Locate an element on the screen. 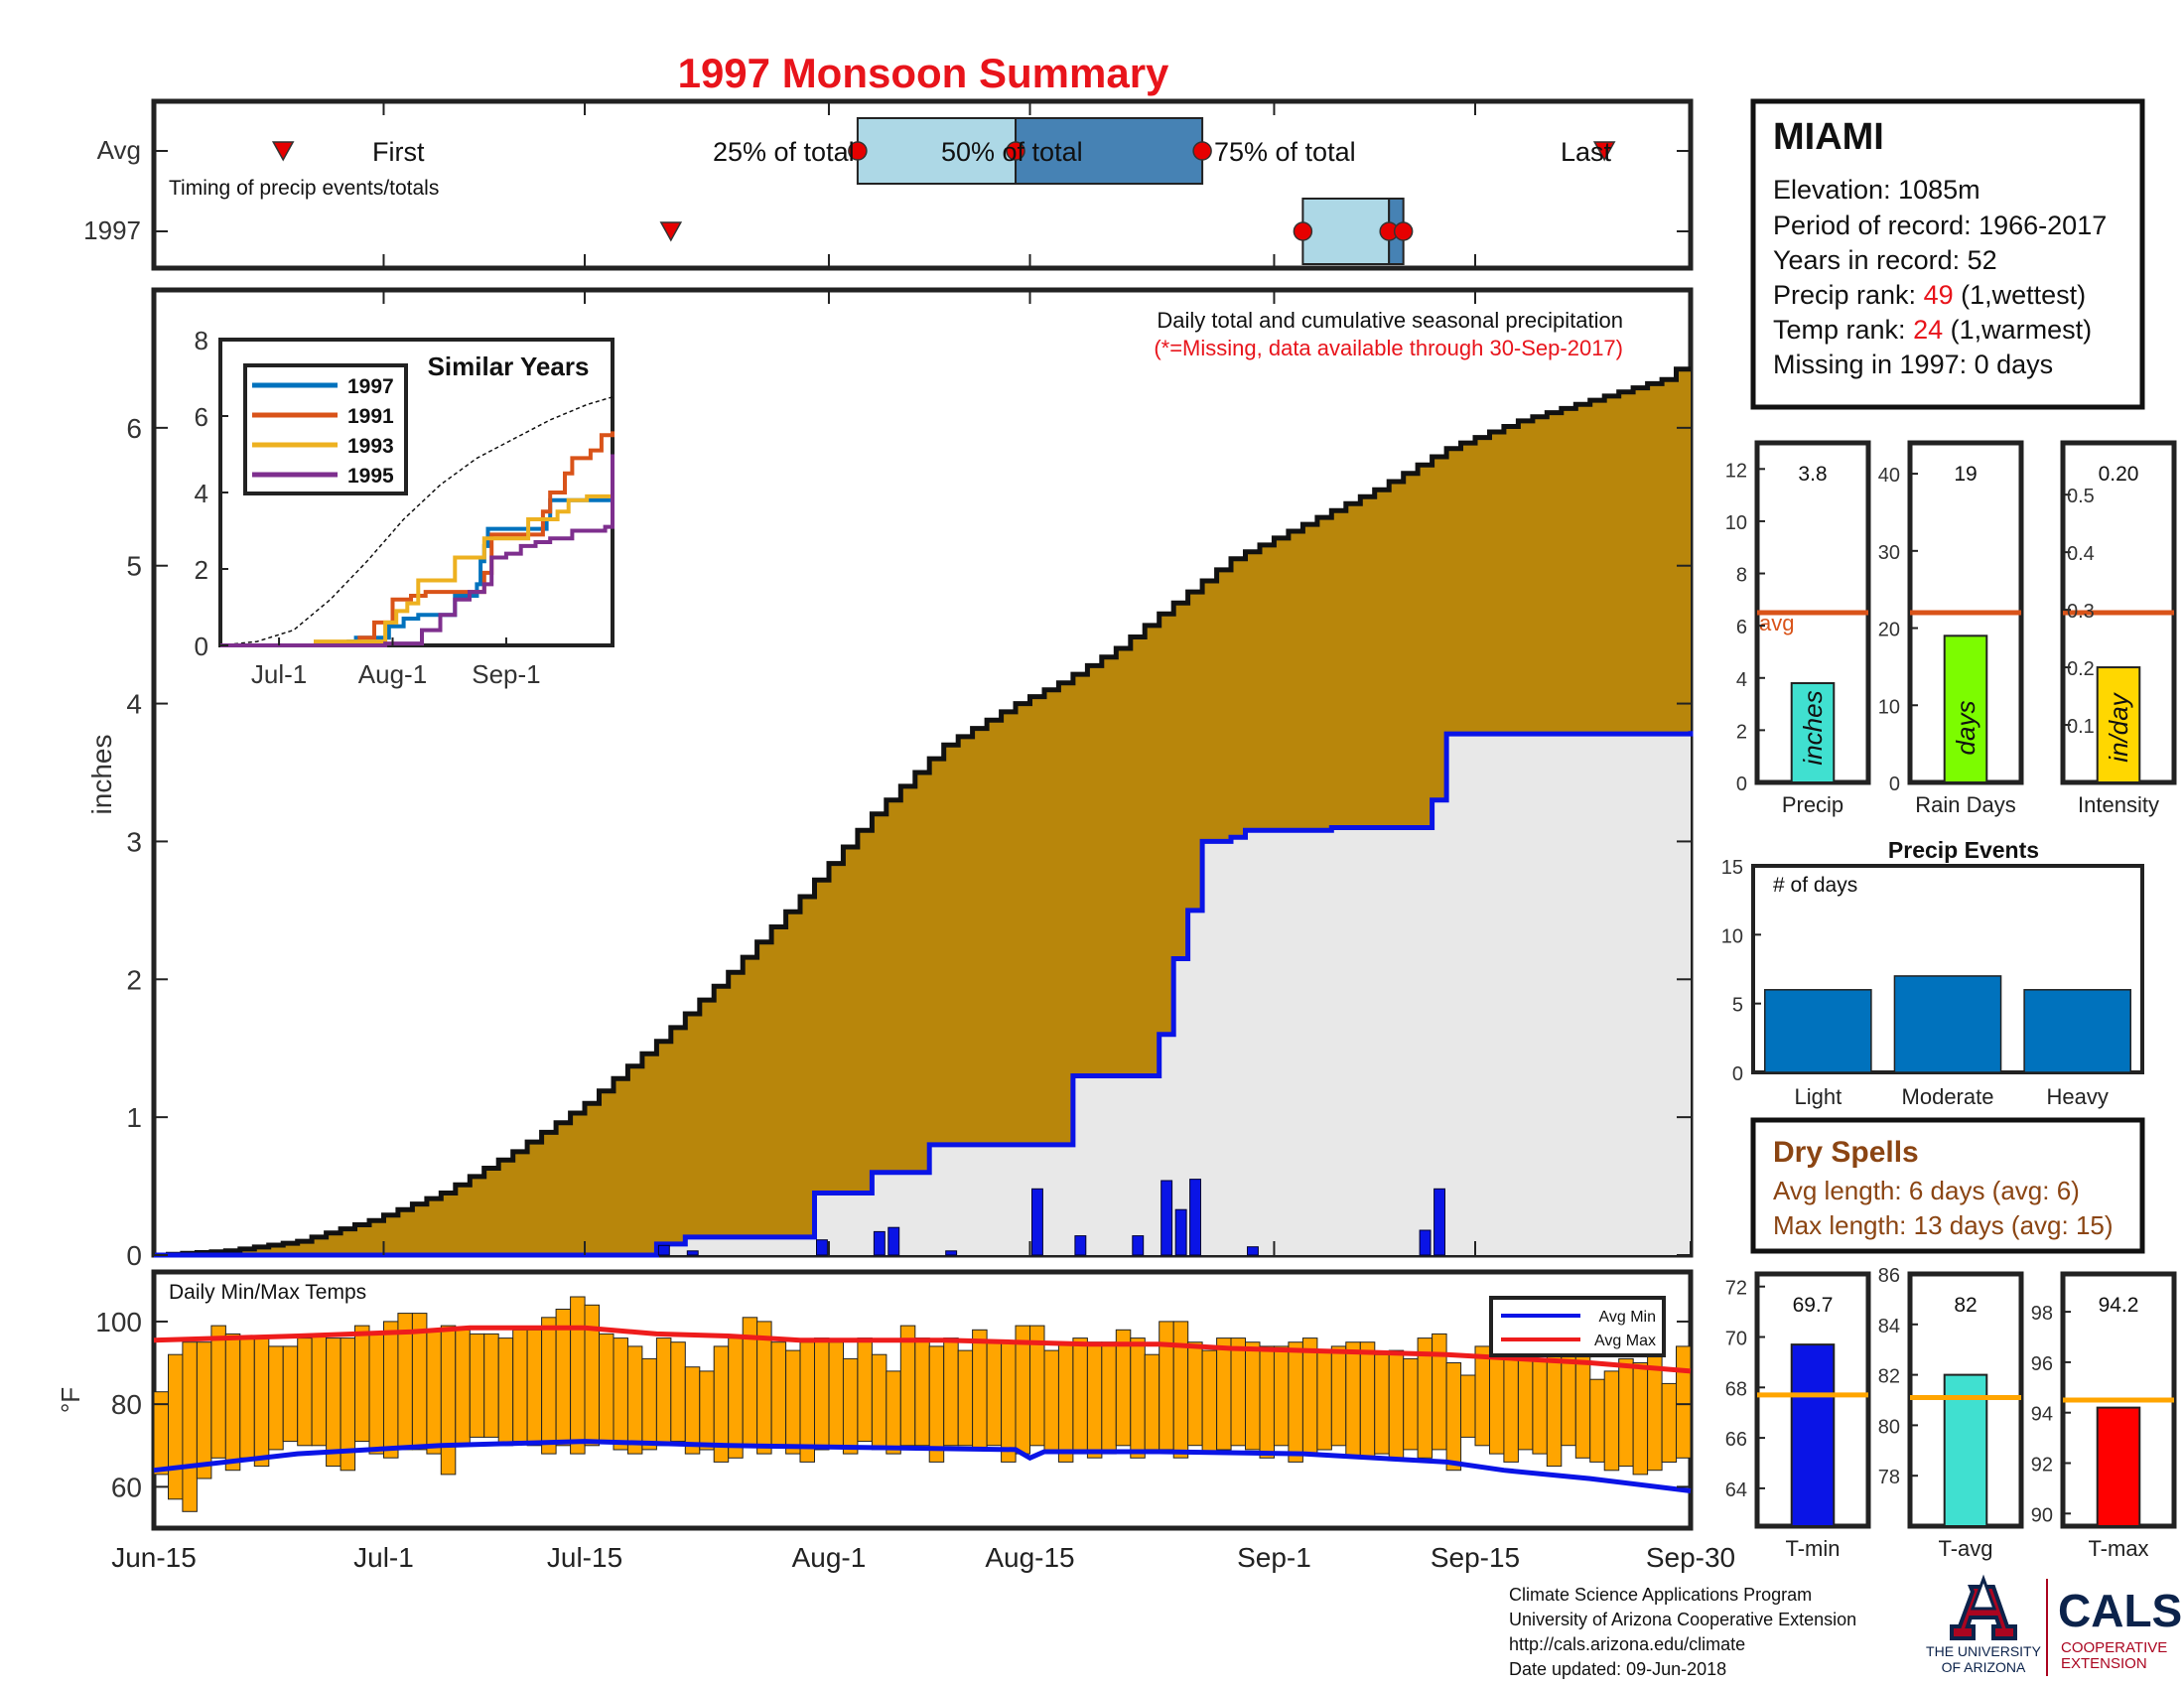 The image size is (2184, 1688). inset-legend-label-1995: 1995 is located at coordinates (370, 476).